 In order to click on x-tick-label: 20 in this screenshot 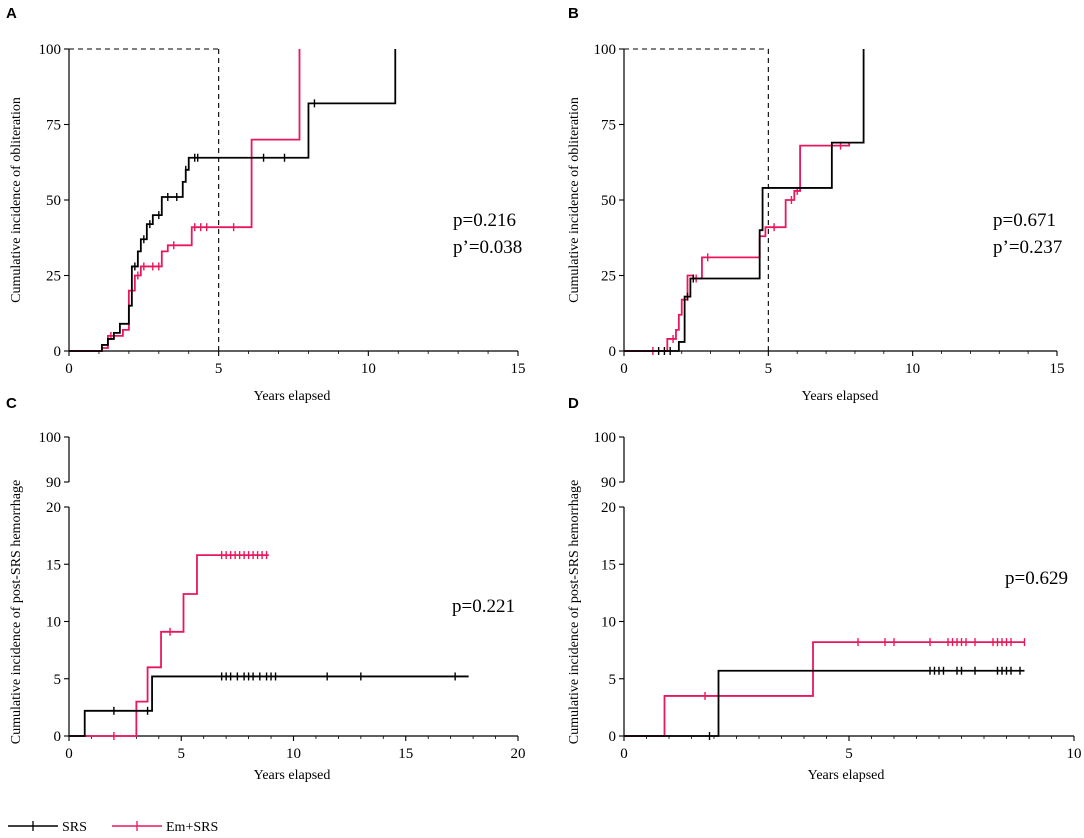, I will do `click(518, 754)`.